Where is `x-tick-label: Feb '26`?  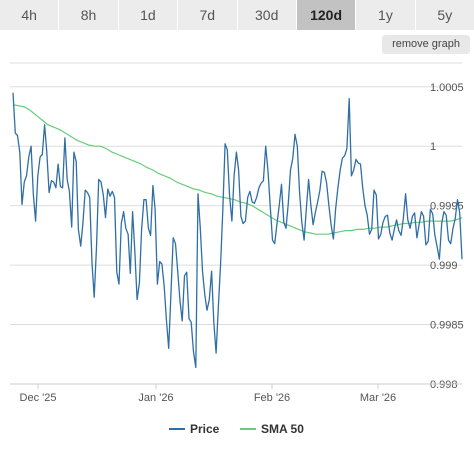 x-tick-label: Feb '26 is located at coordinates (272, 398).